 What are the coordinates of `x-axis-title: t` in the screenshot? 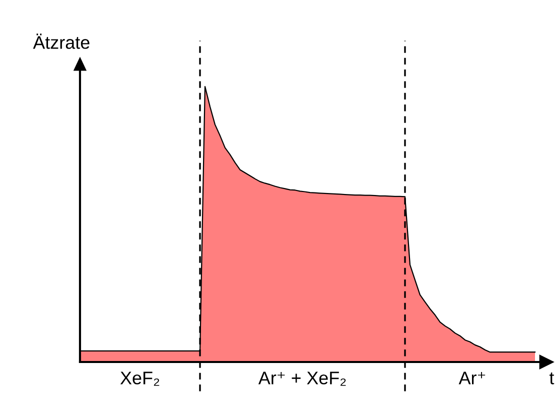 It's located at (551, 378).